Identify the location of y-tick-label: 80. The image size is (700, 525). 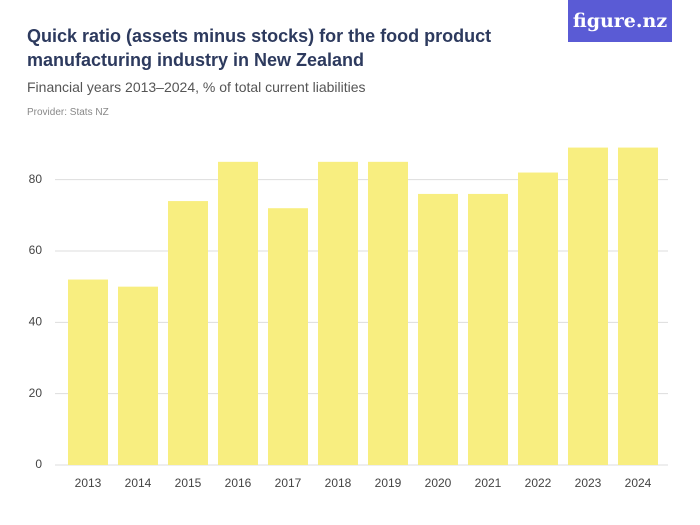
(36, 179).